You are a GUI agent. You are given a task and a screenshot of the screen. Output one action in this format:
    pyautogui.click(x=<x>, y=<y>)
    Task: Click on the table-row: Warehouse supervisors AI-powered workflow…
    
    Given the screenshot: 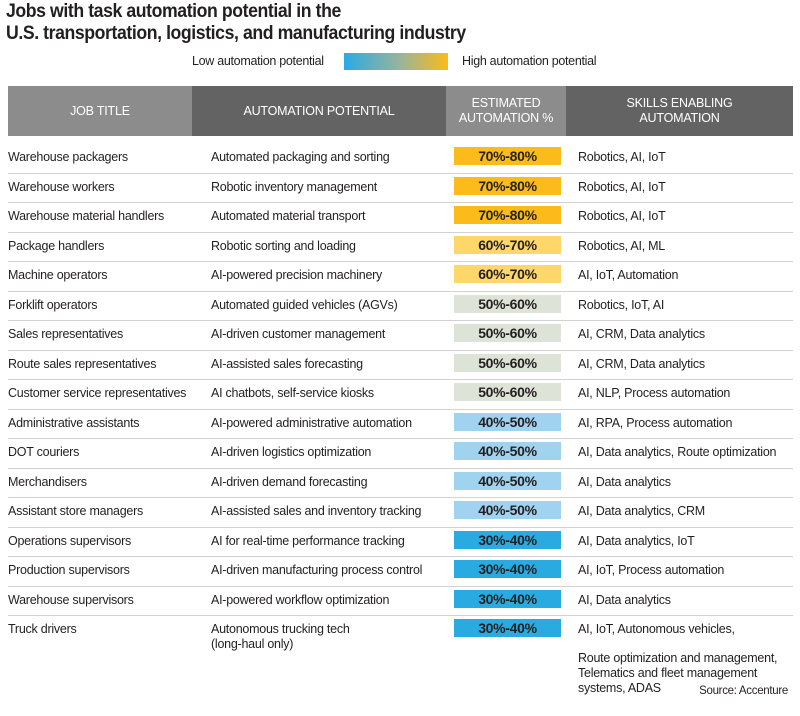 What is the action you would take?
    pyautogui.click(x=400, y=601)
    